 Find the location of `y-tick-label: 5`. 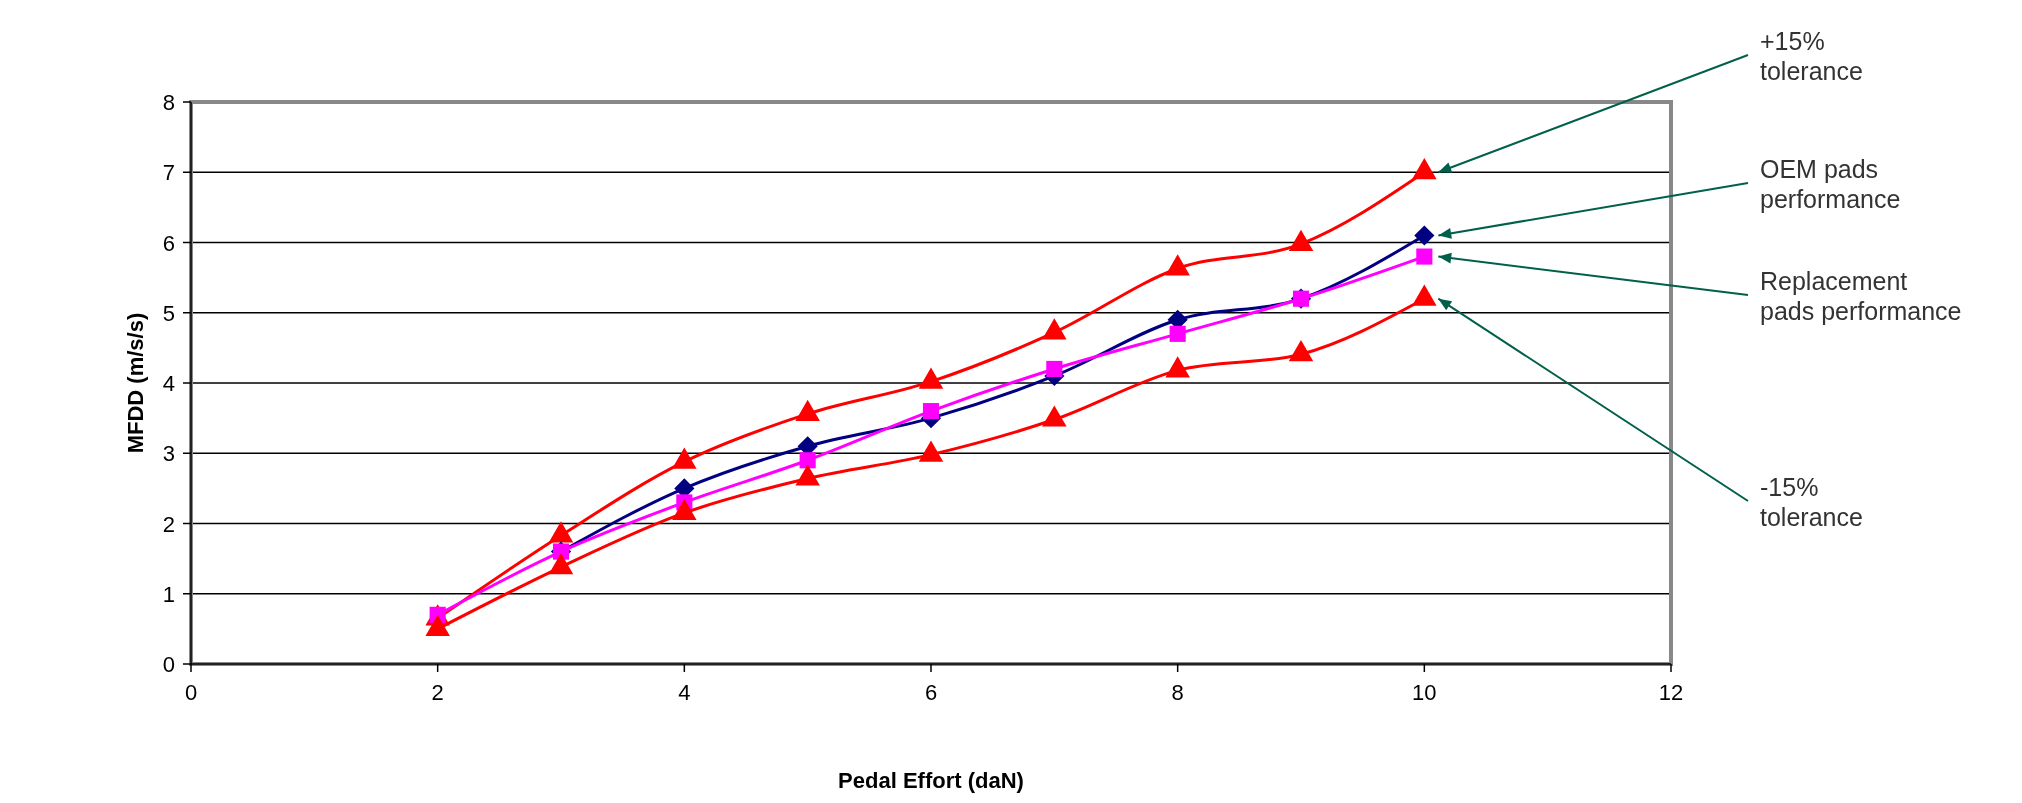

y-tick-label: 5 is located at coordinates (168, 313).